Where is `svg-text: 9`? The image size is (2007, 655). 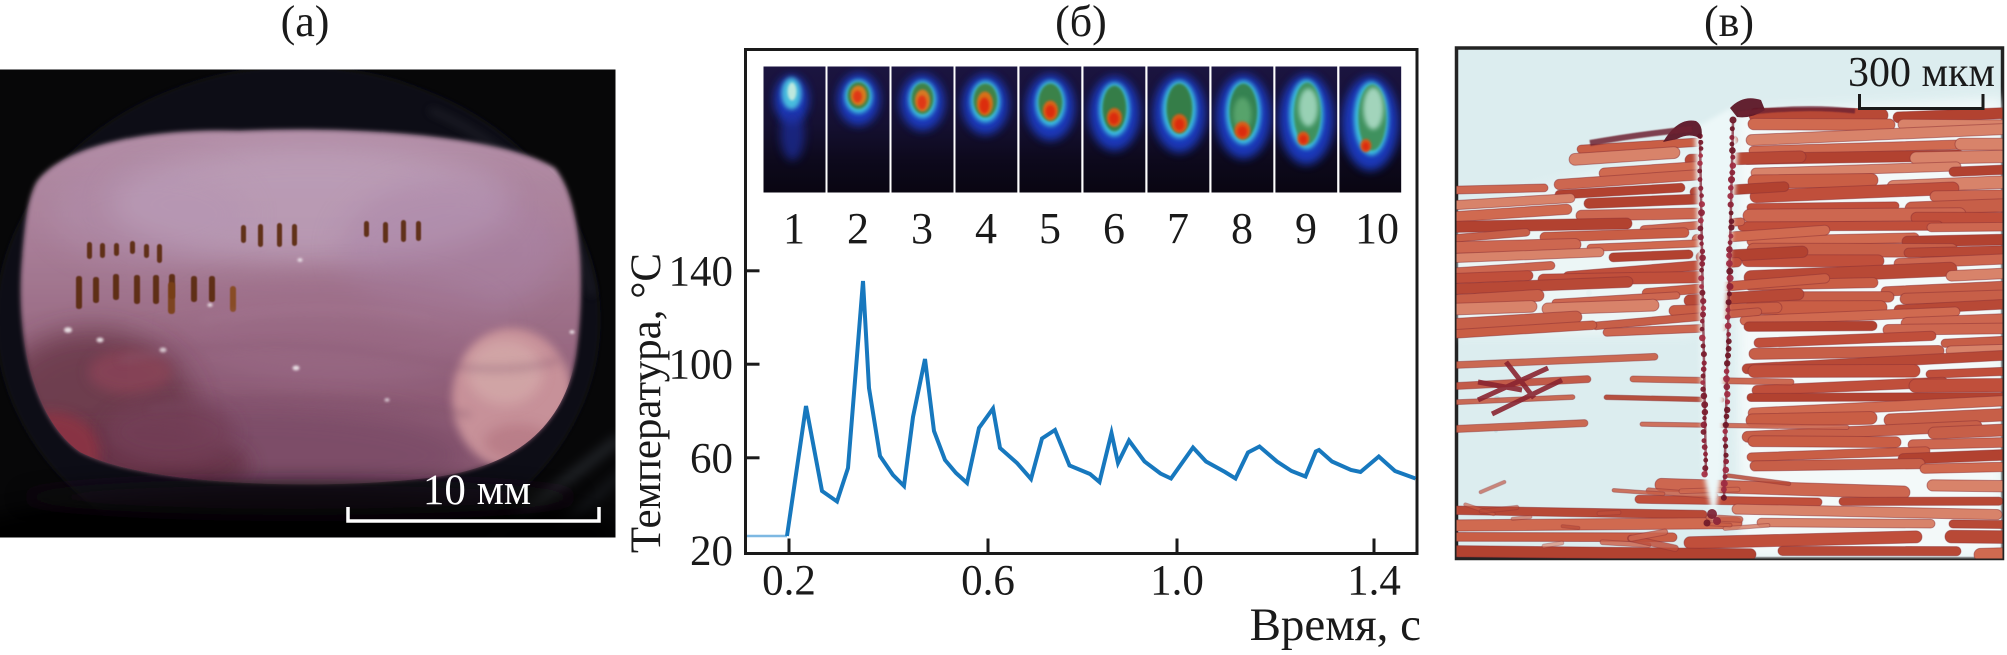
svg-text: 9 is located at coordinates (1306, 228).